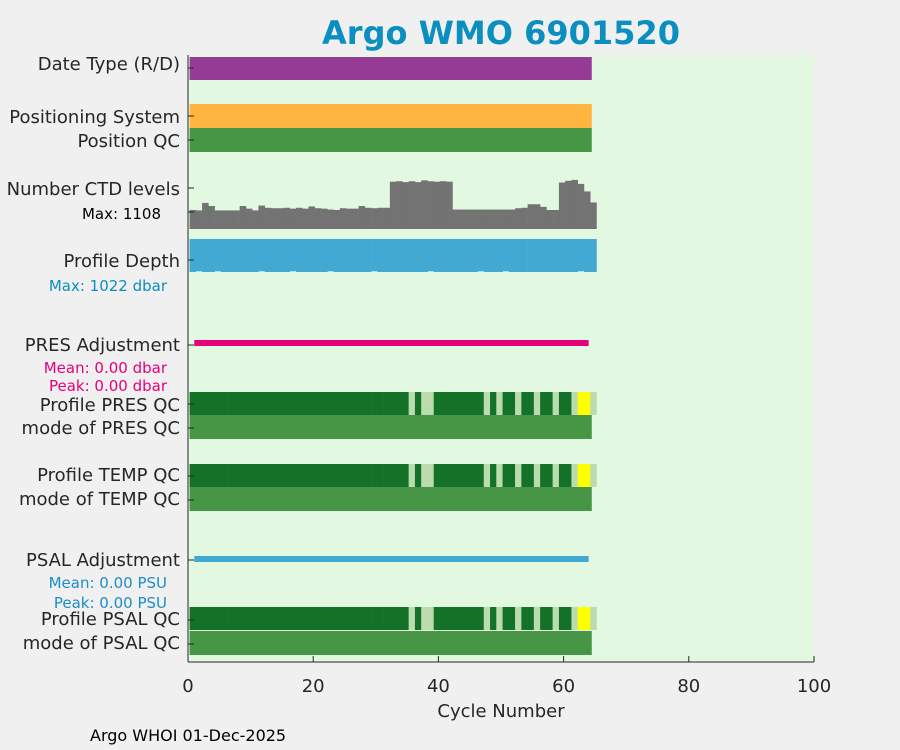 Image resolution: width=900 pixels, height=750 pixels. What do you see at coordinates (438, 686) in the screenshot?
I see `x-tick-label: 40` at bounding box center [438, 686].